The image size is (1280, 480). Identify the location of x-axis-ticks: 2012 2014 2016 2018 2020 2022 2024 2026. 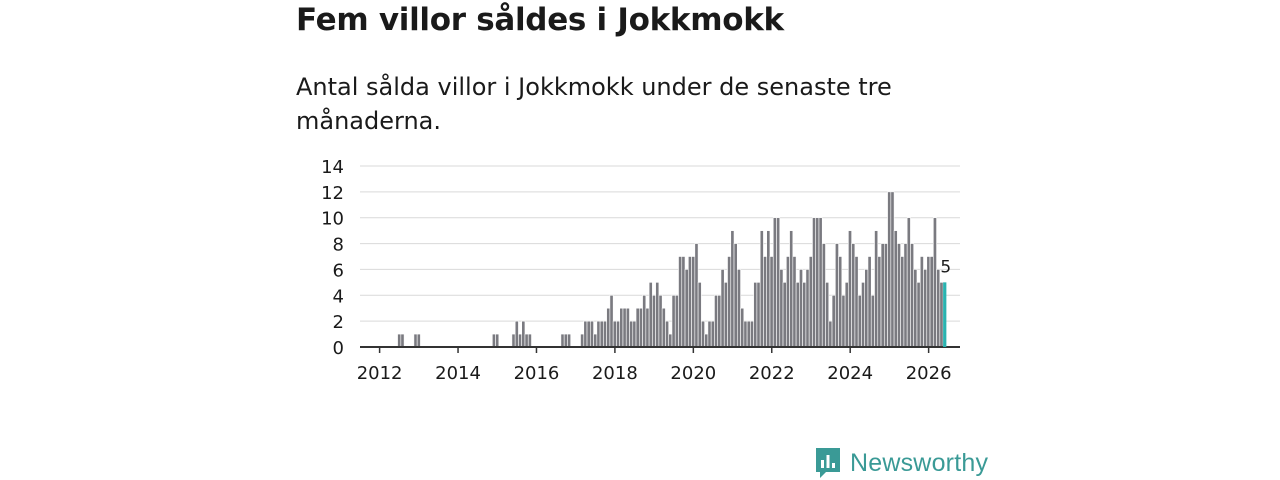
(654, 365).